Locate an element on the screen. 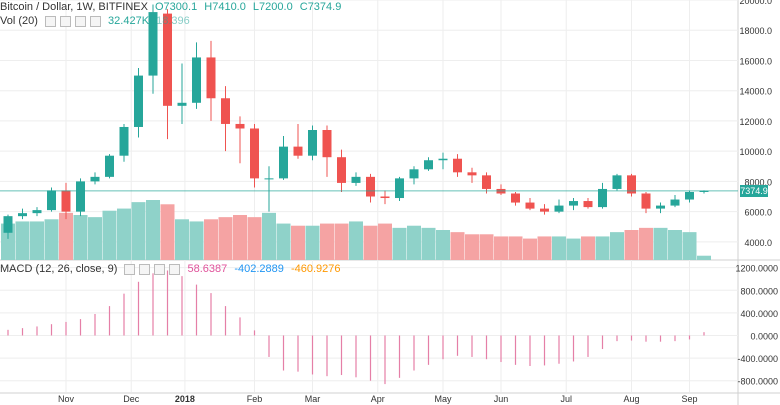 Image resolution: width=780 pixels, height=405 pixels. time-tick-label: Aug is located at coordinates (631, 399).